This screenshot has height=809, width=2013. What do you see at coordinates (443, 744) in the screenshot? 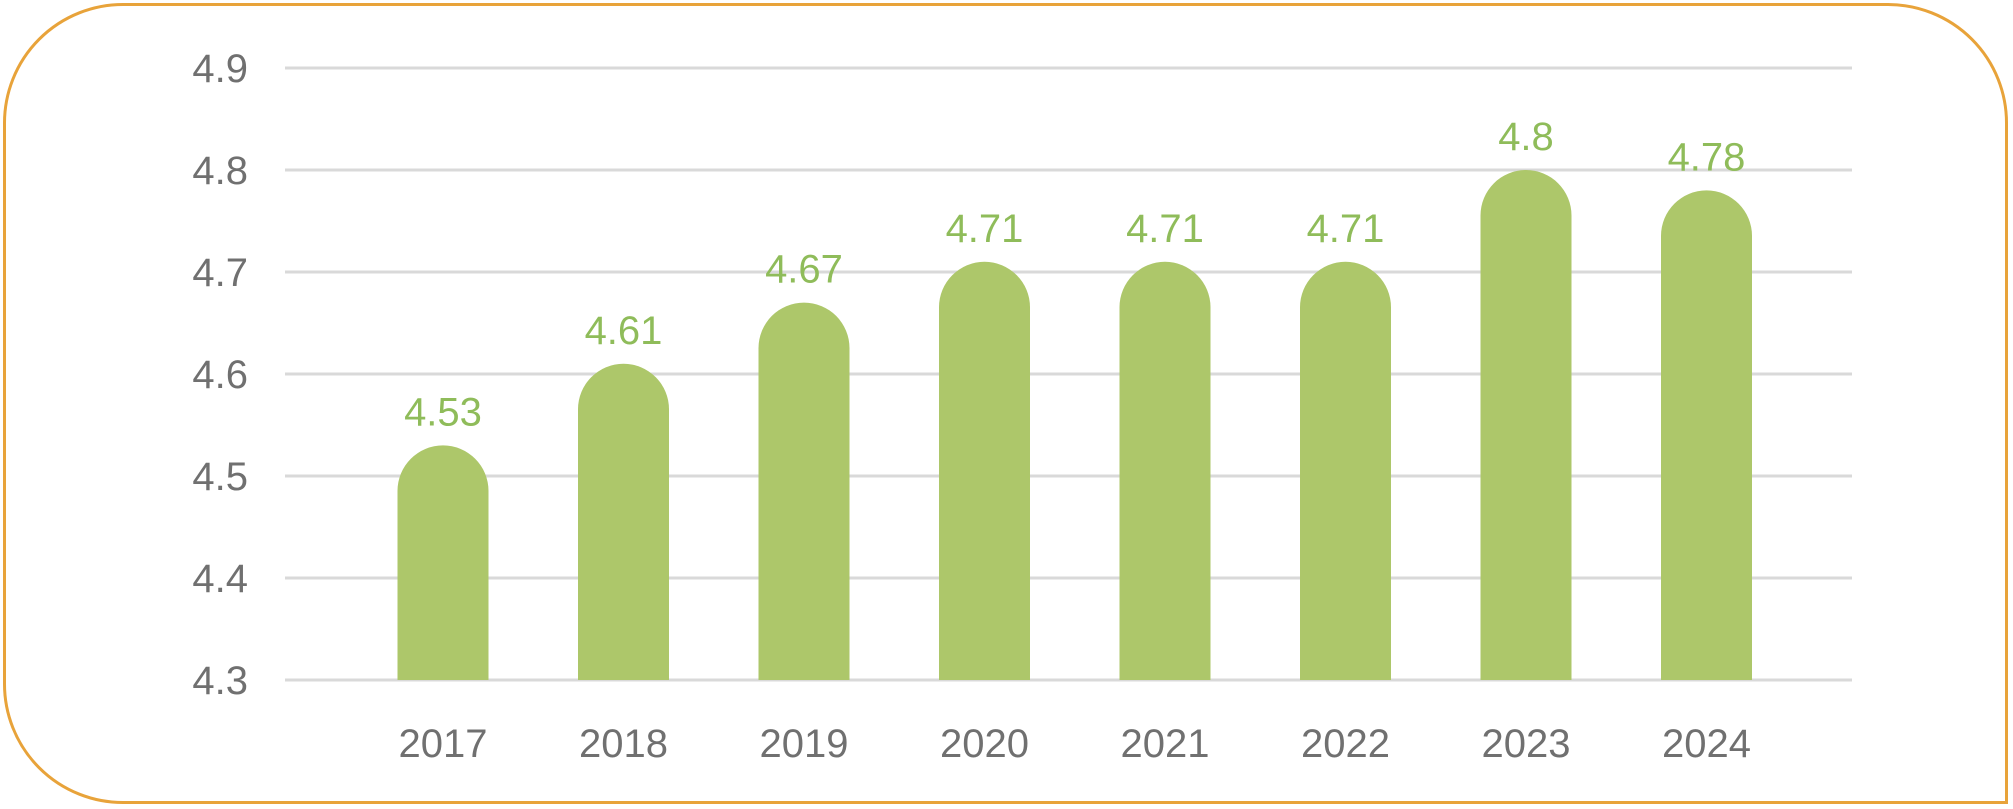
I see `x-tick-label: 2017` at bounding box center [443, 744].